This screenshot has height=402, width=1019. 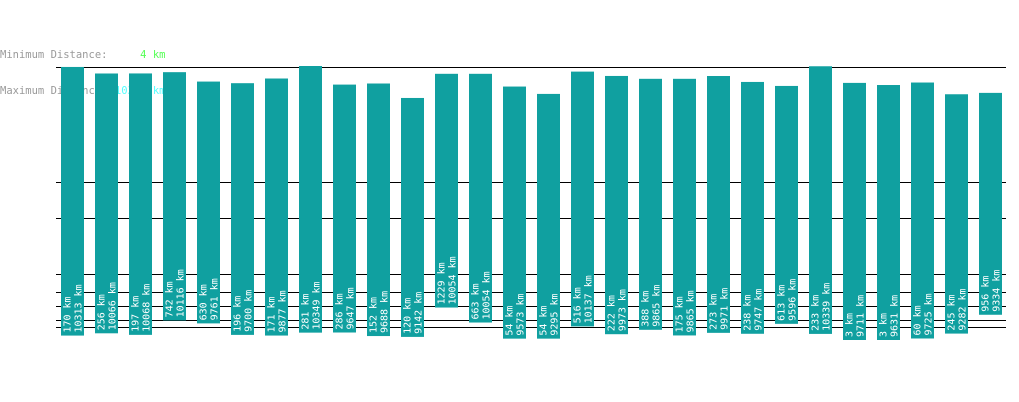 I want to click on bar-min-label: 245 km, so click(x=952, y=312).